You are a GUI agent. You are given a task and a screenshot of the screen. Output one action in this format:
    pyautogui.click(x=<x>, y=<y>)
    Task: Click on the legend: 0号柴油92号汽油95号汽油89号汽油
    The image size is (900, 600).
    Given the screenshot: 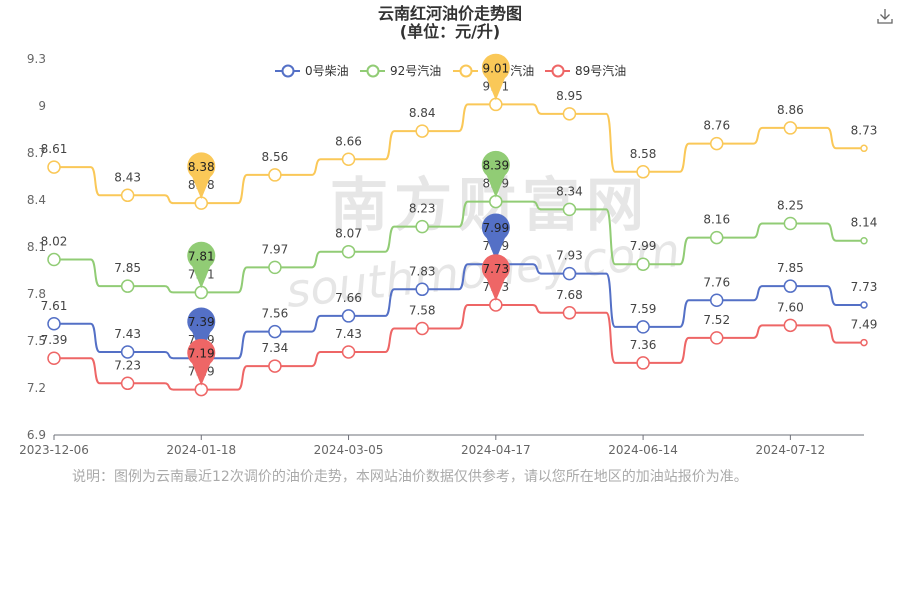 What is the action you would take?
    pyautogui.click(x=450, y=70)
    